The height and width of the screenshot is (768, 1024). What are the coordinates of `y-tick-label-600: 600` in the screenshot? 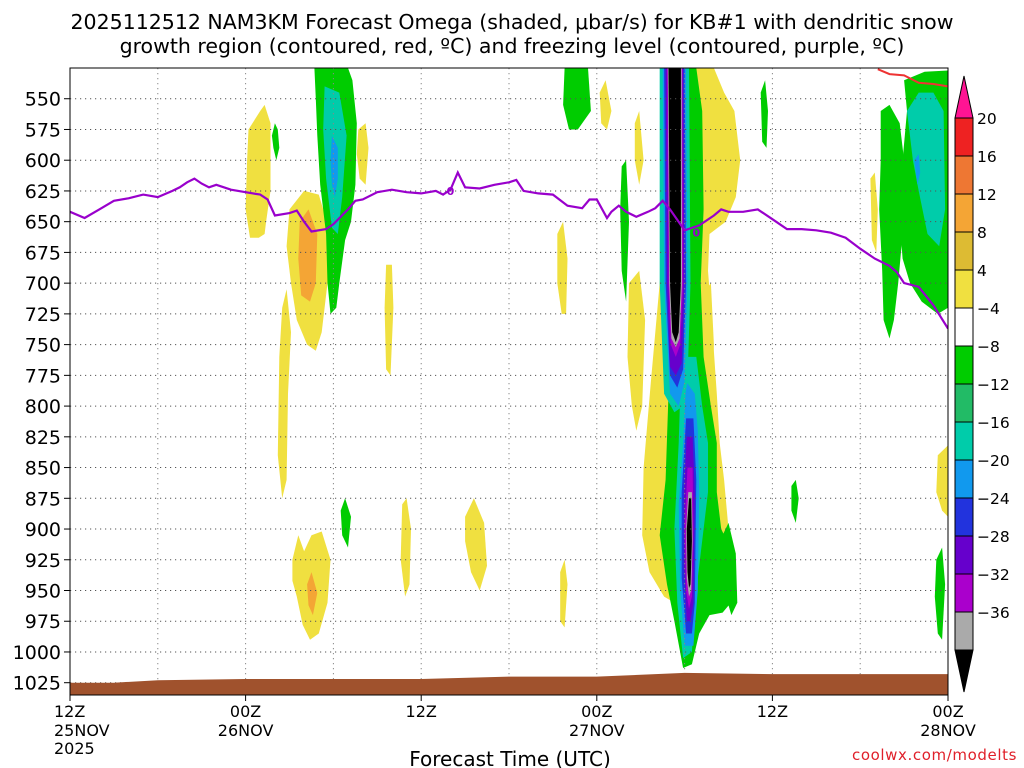 It's located at (43, 161).